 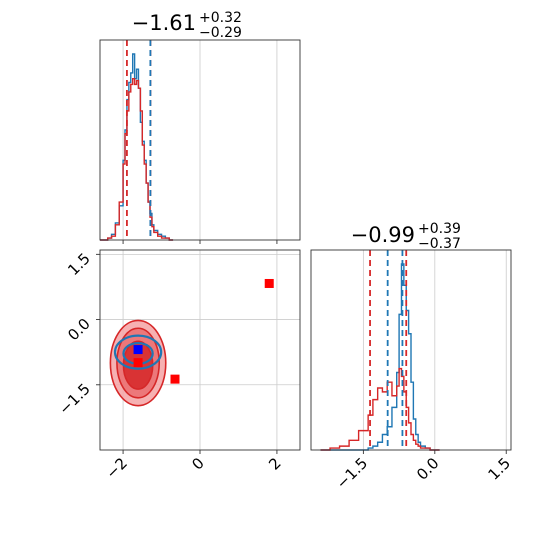 What do you see at coordinates (439, 244) in the screenshot?
I see `title-param2-minus: −0.37` at bounding box center [439, 244].